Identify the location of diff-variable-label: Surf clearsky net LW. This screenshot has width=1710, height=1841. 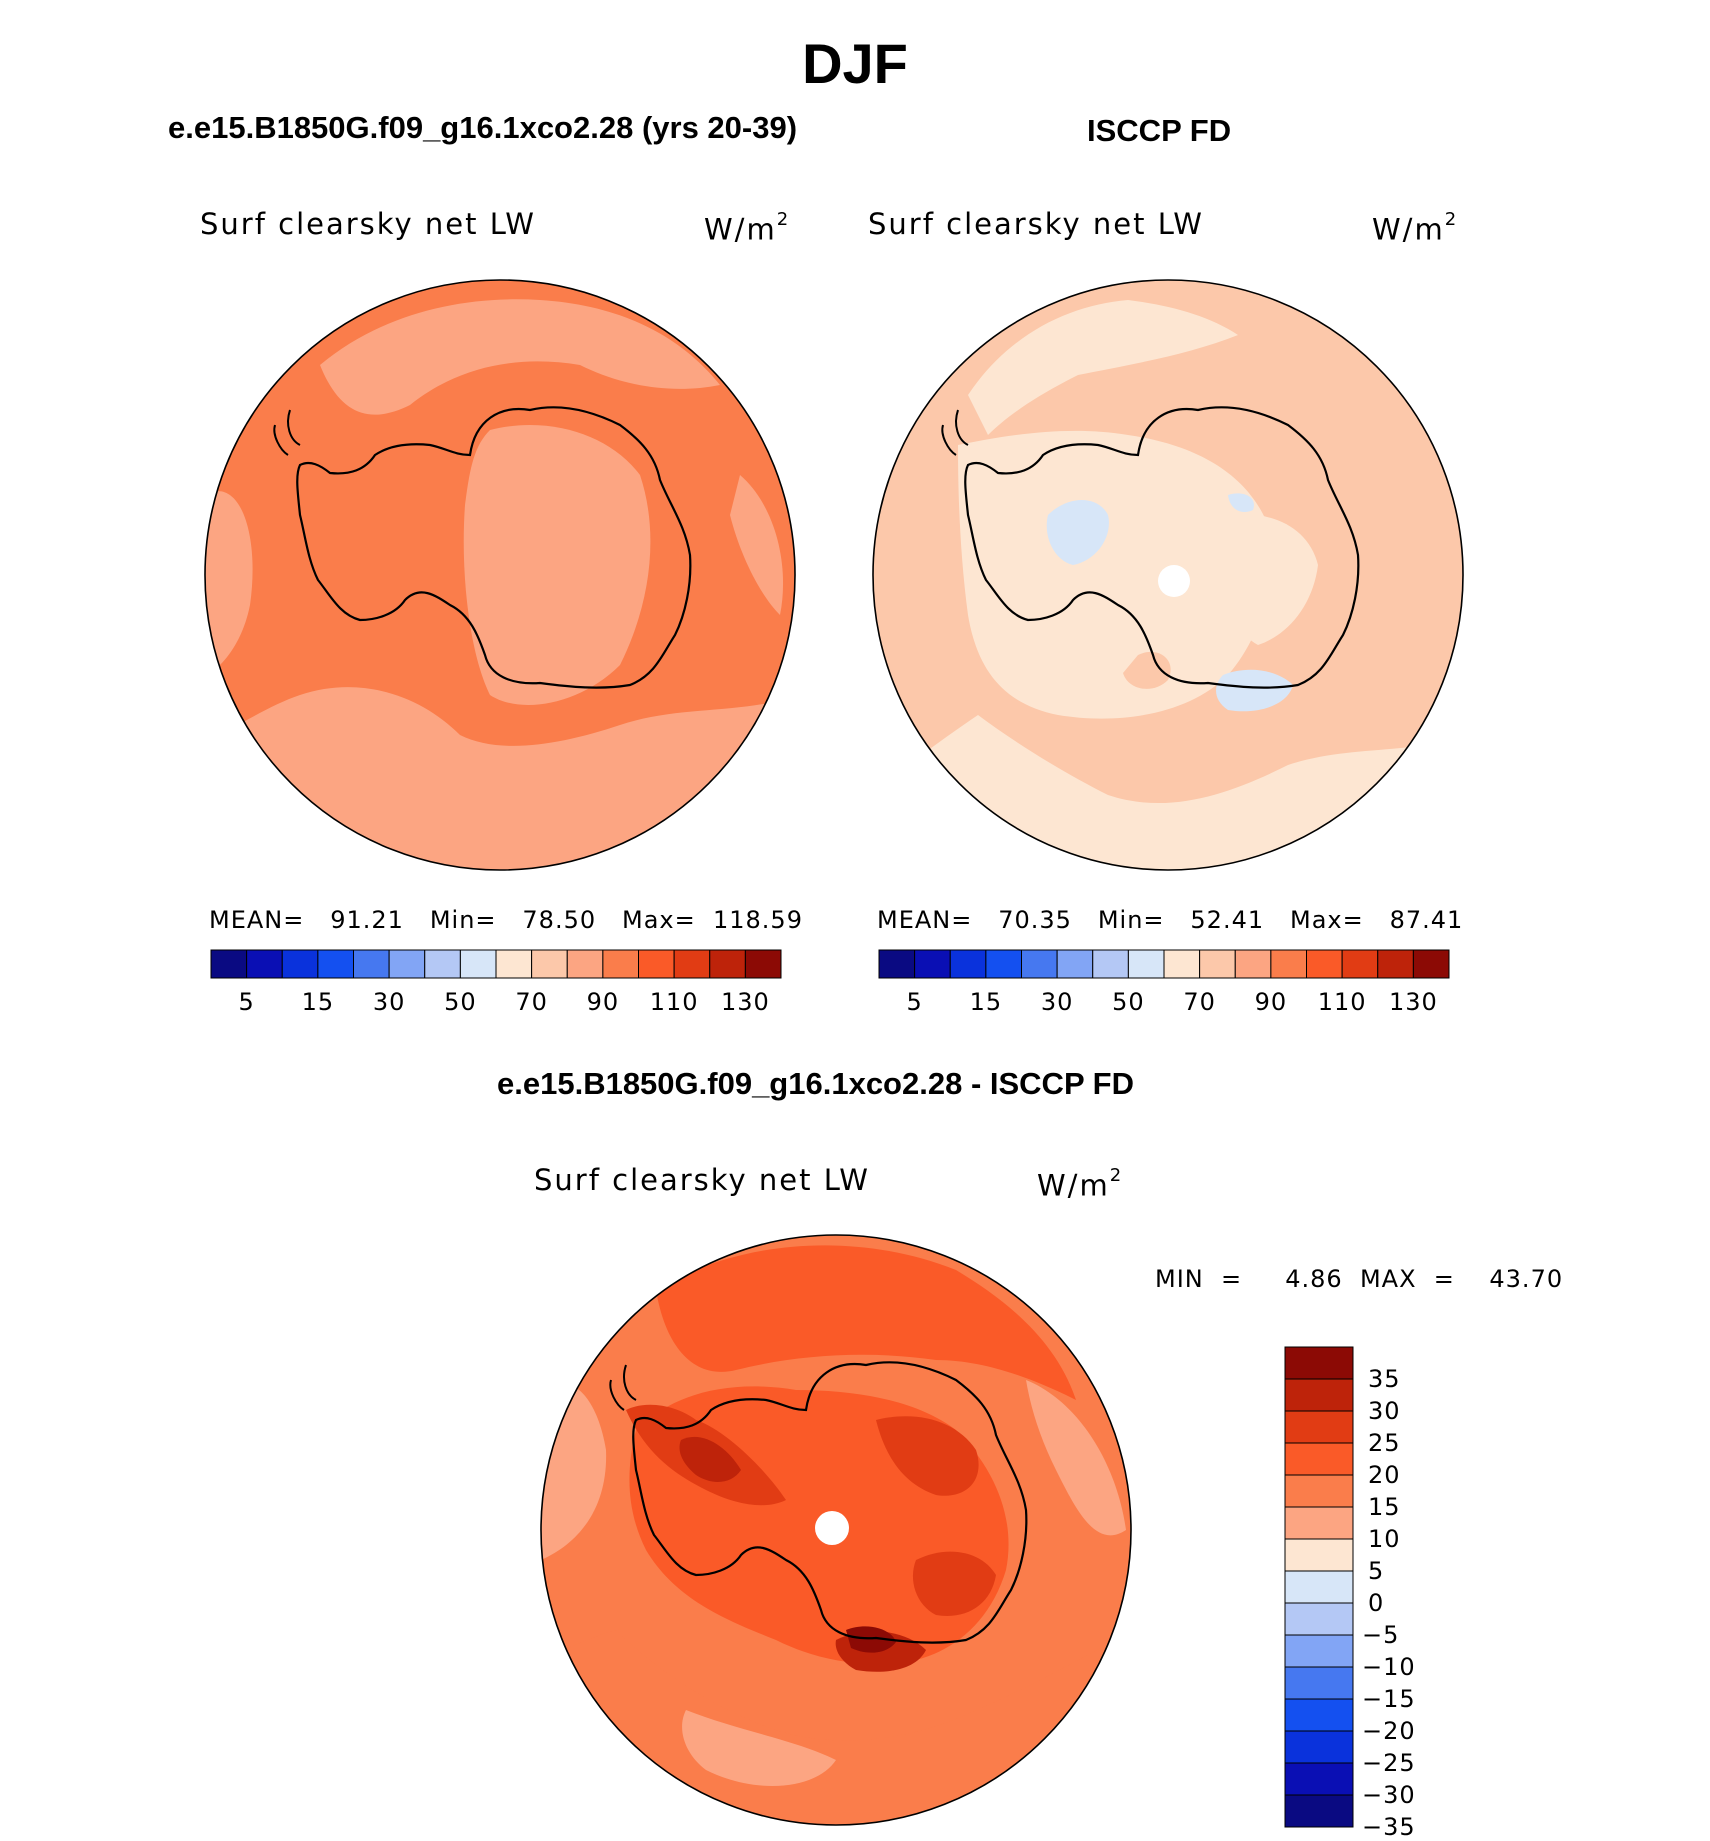
(702, 1180).